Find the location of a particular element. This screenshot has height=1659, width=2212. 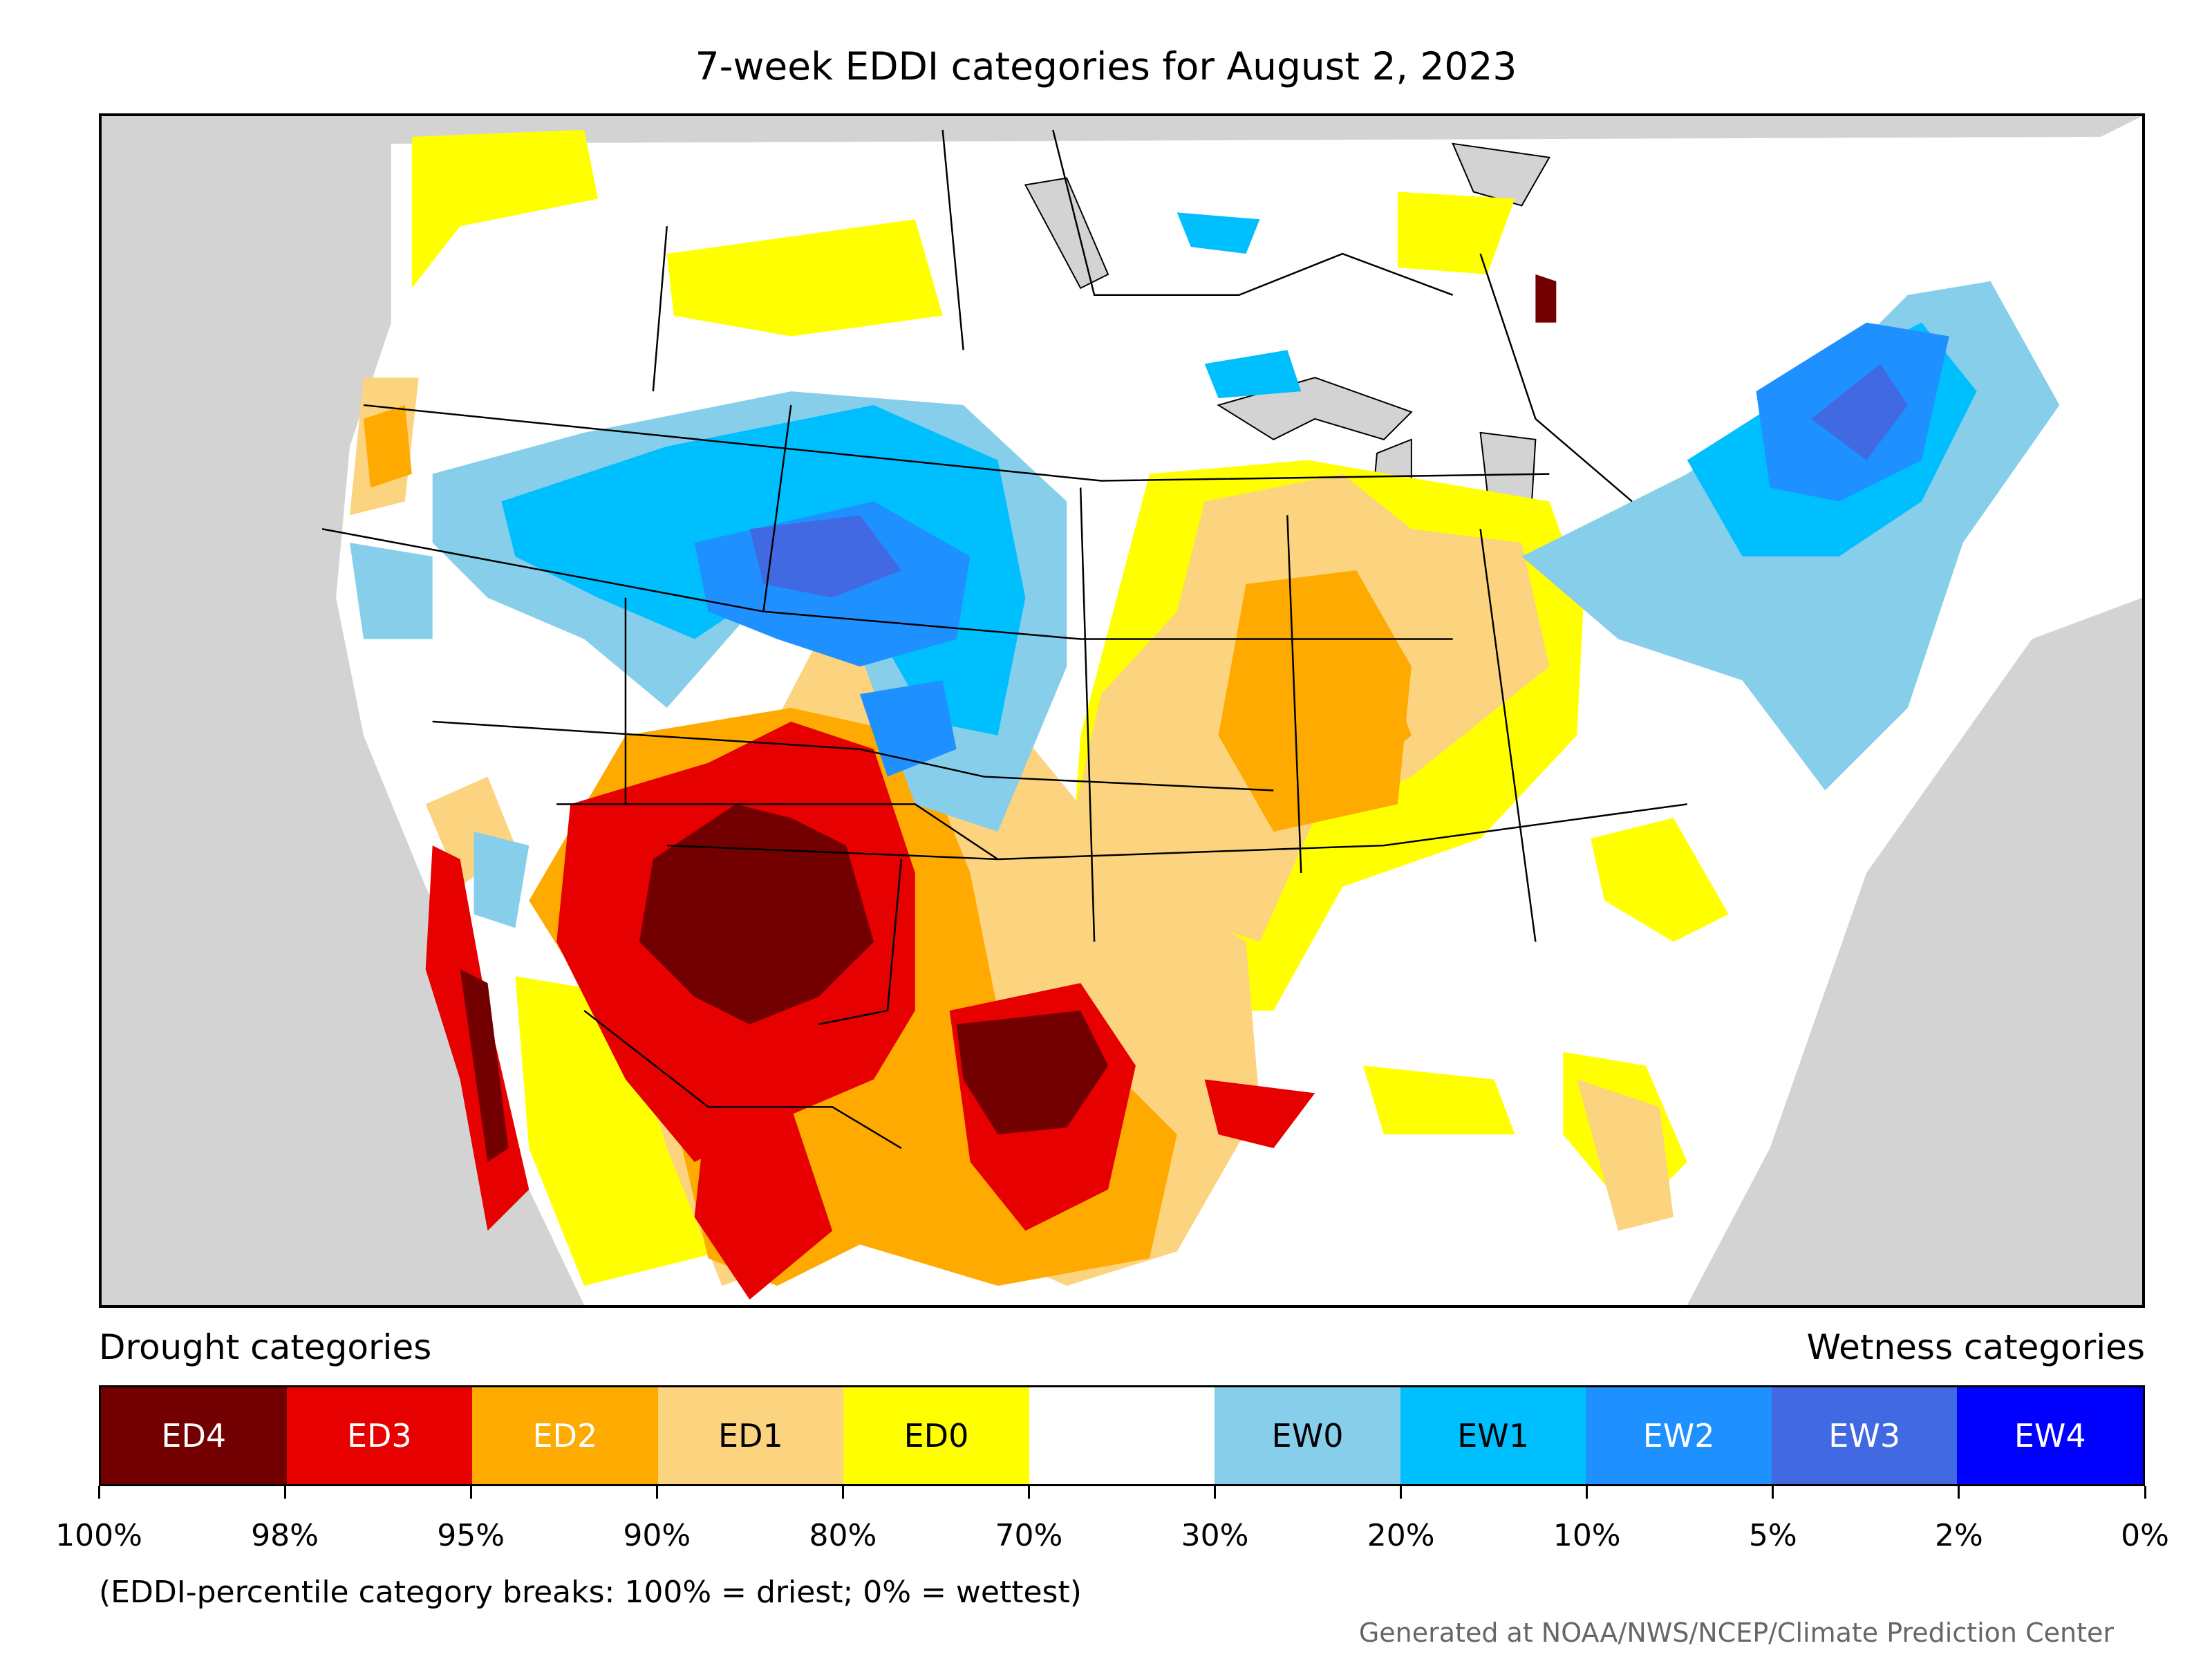

colorbar-tick-label: 95% is located at coordinates (471, 1535).